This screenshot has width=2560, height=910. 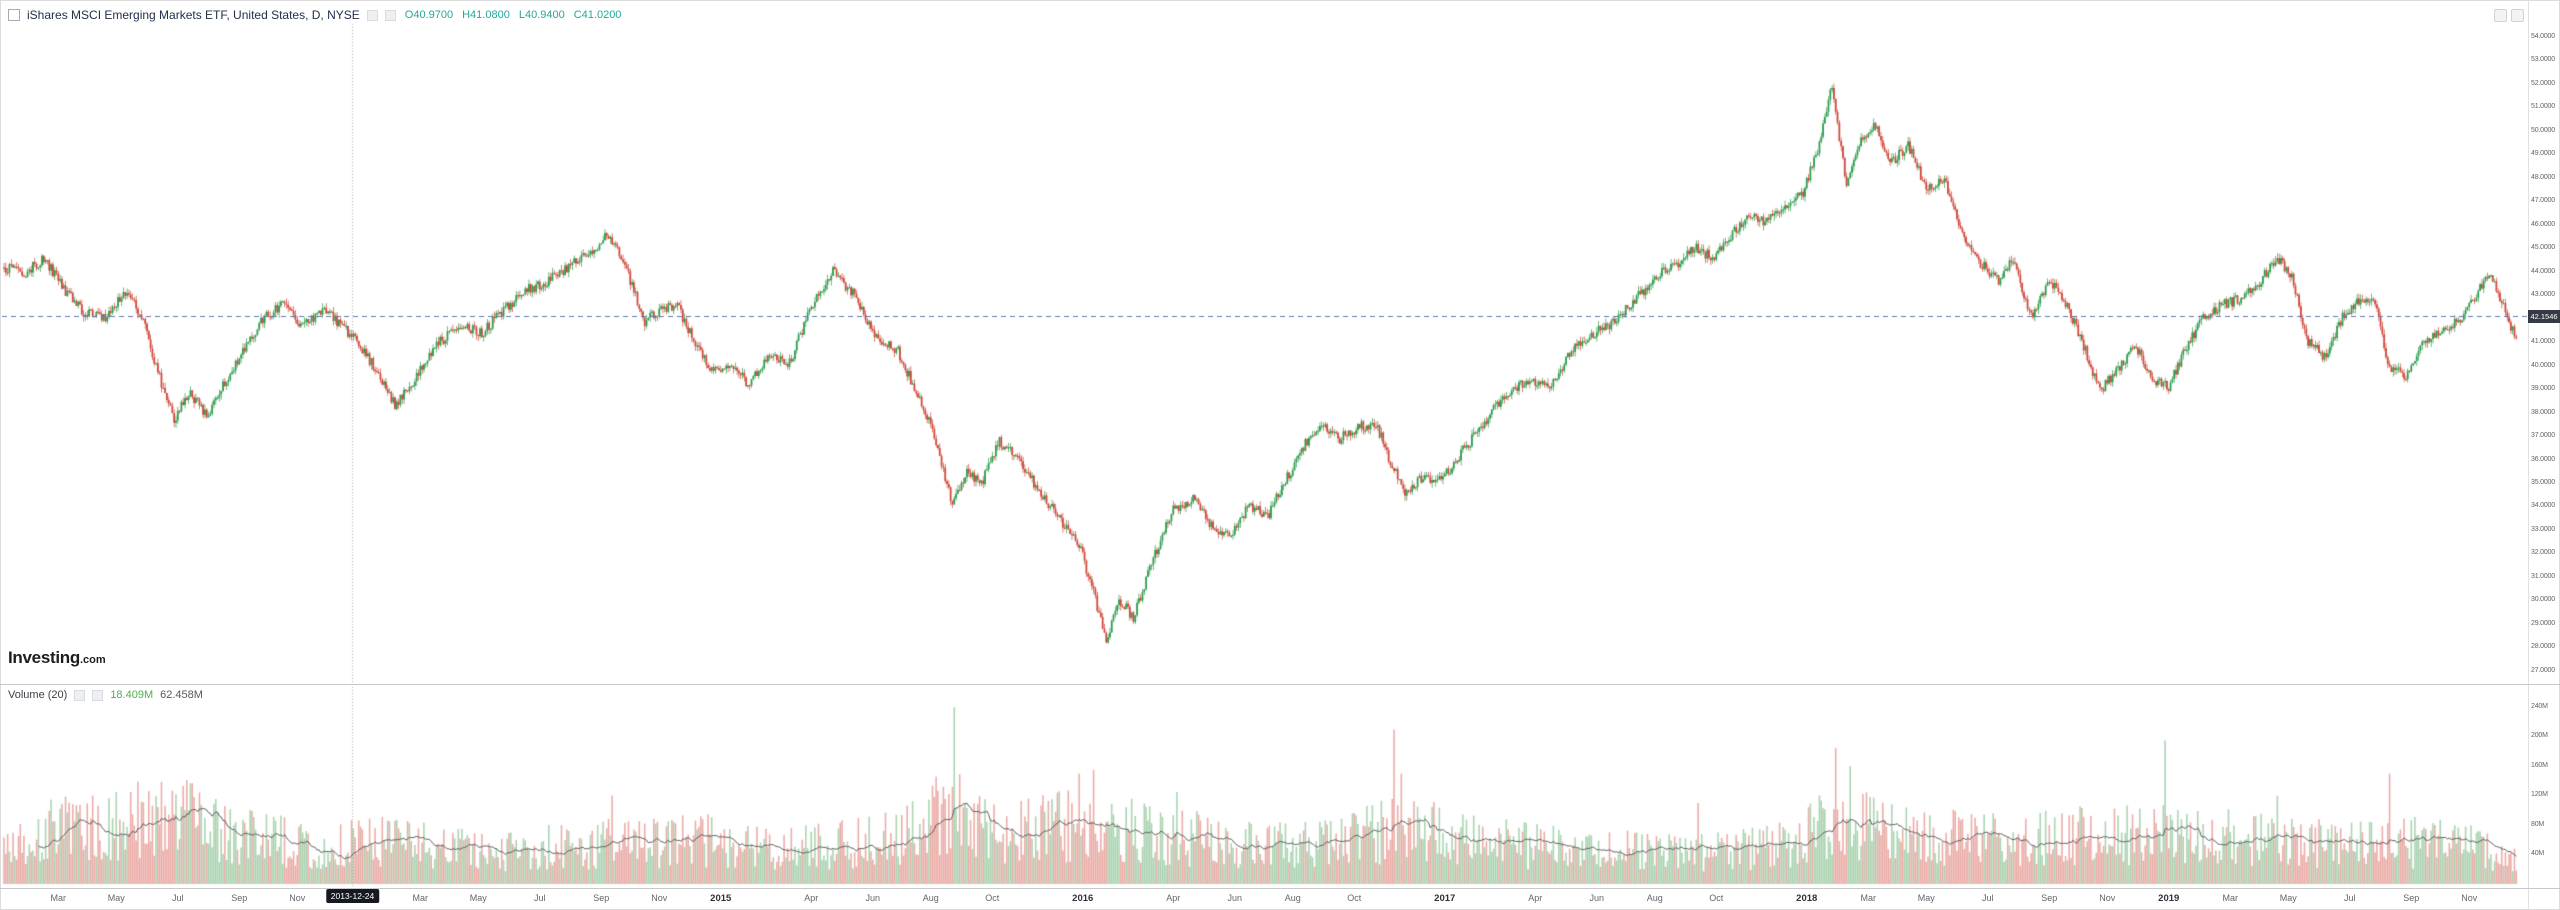 What do you see at coordinates (390, 15) in the screenshot?
I see `legend-settings-icon` at bounding box center [390, 15].